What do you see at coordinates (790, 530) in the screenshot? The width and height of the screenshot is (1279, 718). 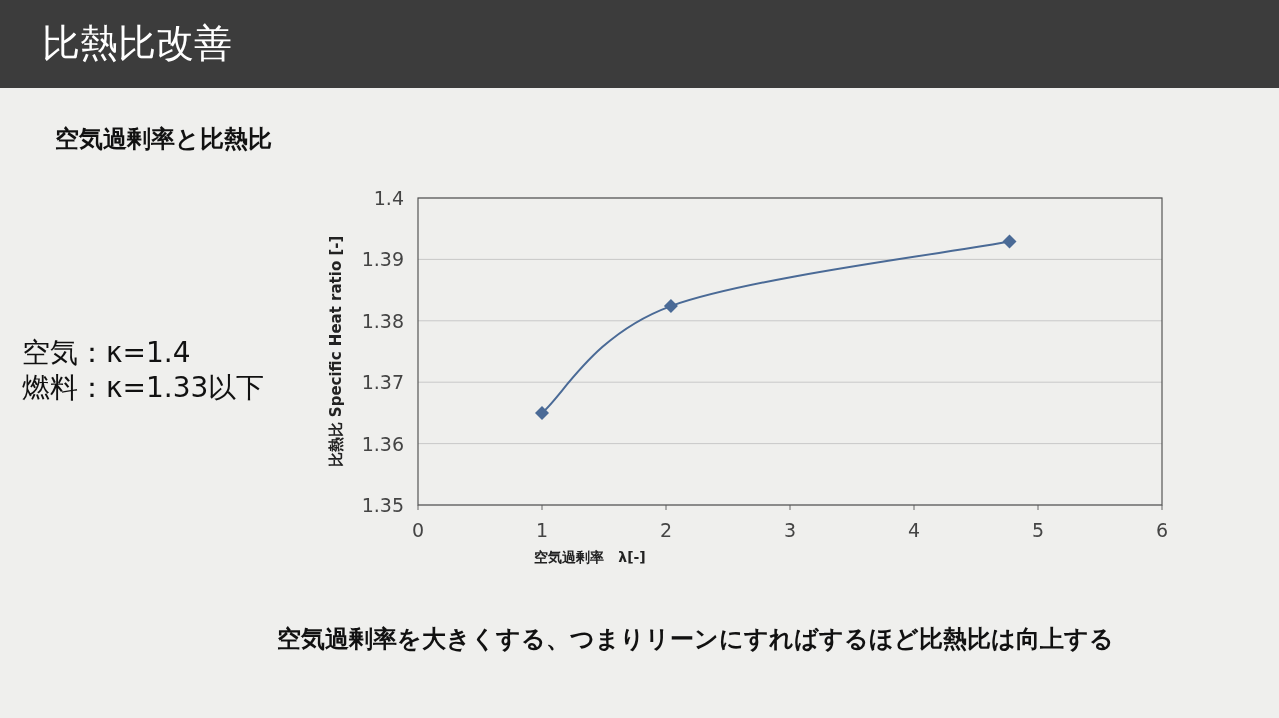 I see `x-tick-label: 3` at bounding box center [790, 530].